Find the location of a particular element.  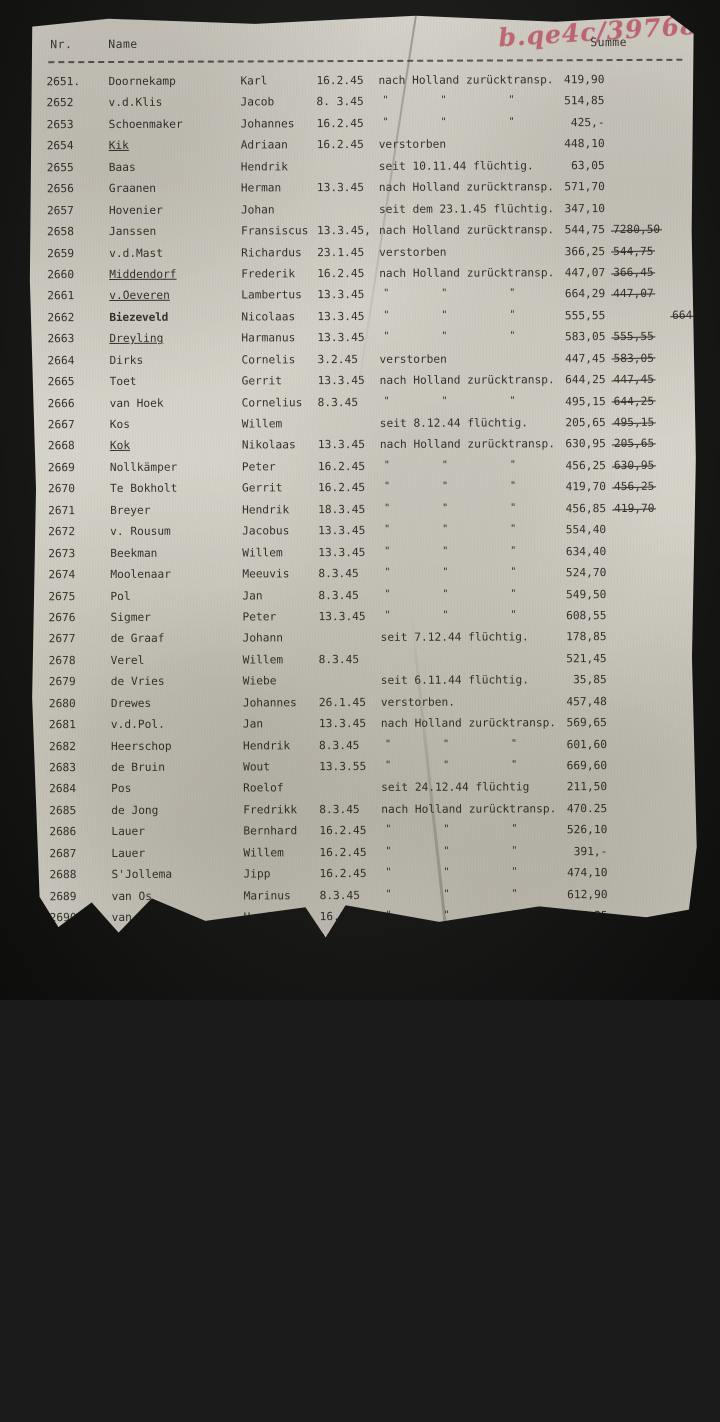

cell-date: 13.3.45 is located at coordinates (350, 295).